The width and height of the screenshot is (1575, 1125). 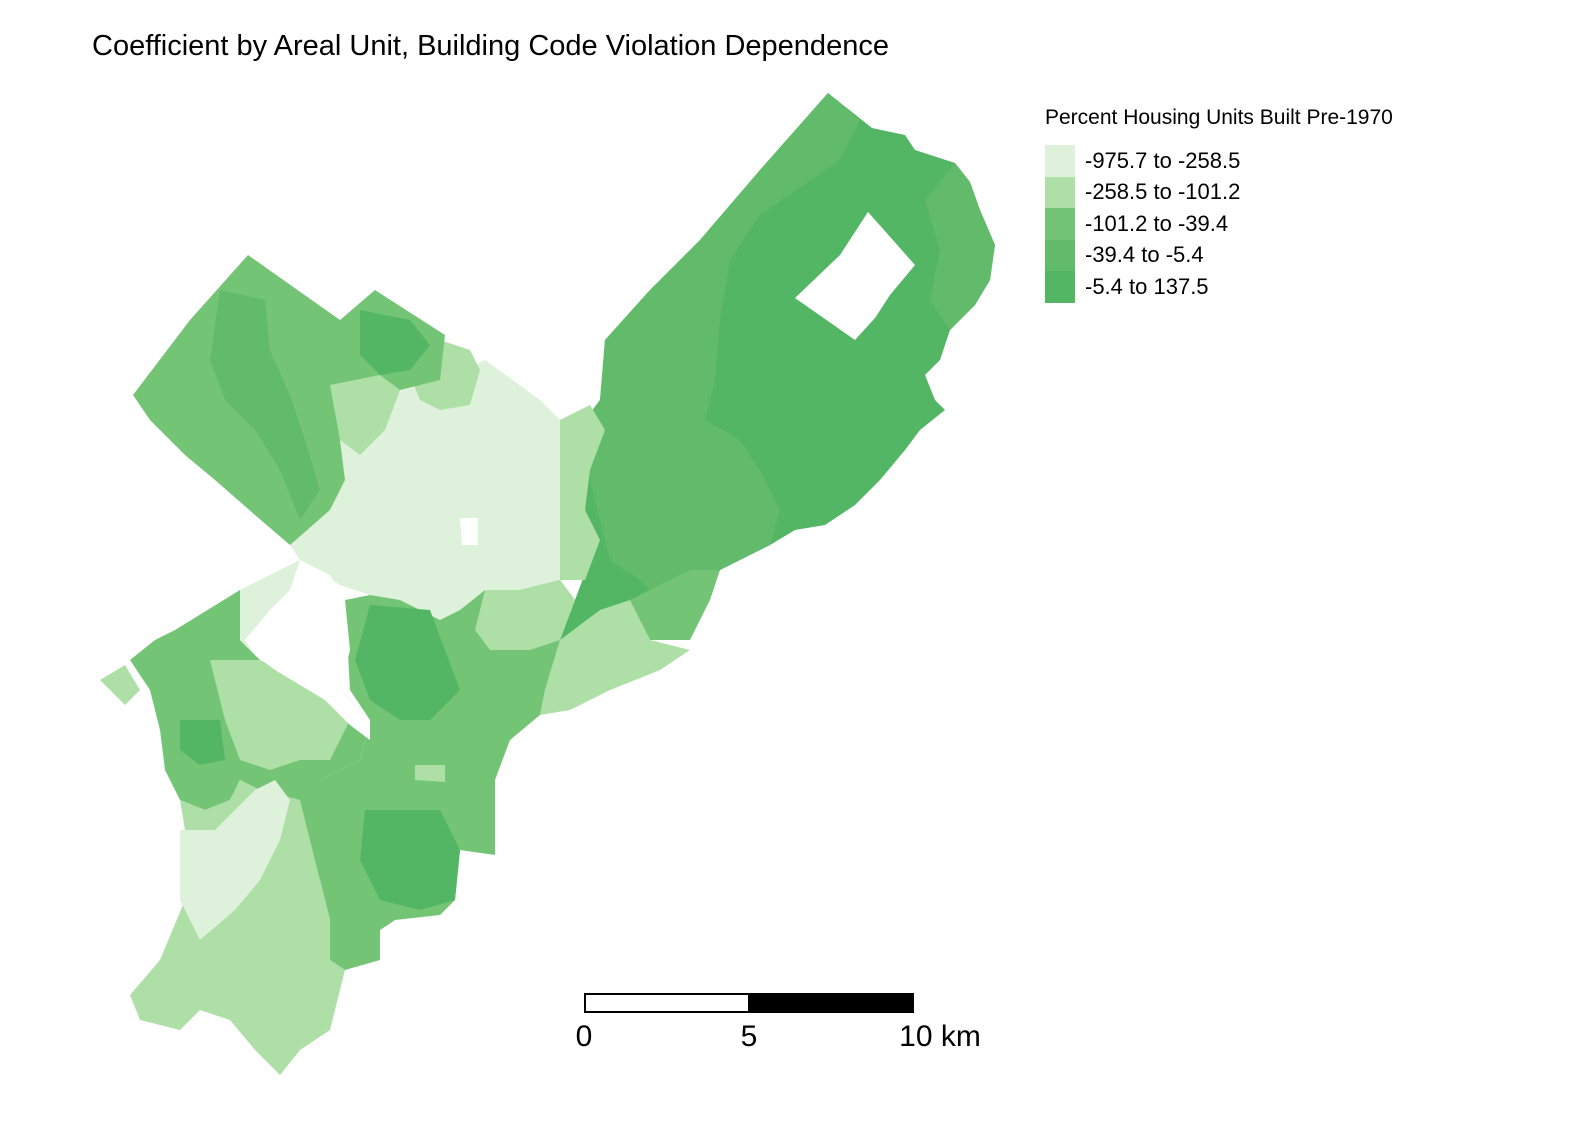 I want to click on region-west-light, so click(x=280, y=715).